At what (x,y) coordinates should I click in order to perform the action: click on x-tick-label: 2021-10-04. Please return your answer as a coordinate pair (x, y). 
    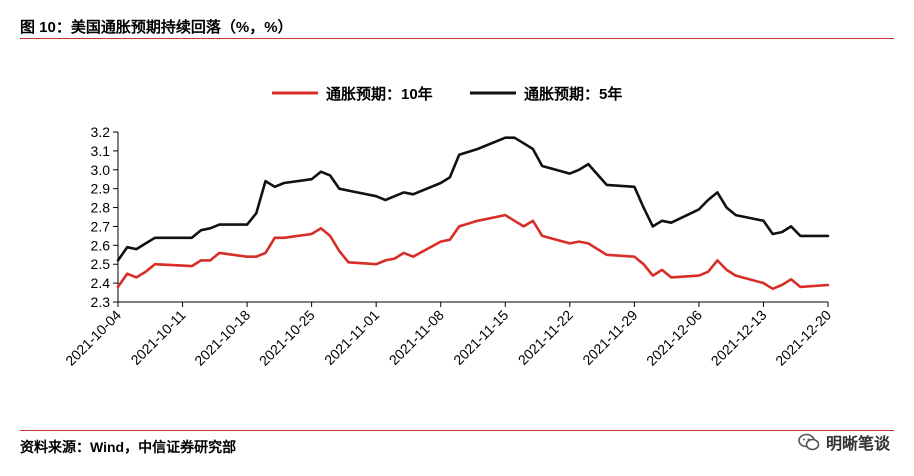
    Looking at the image, I should click on (93, 338).